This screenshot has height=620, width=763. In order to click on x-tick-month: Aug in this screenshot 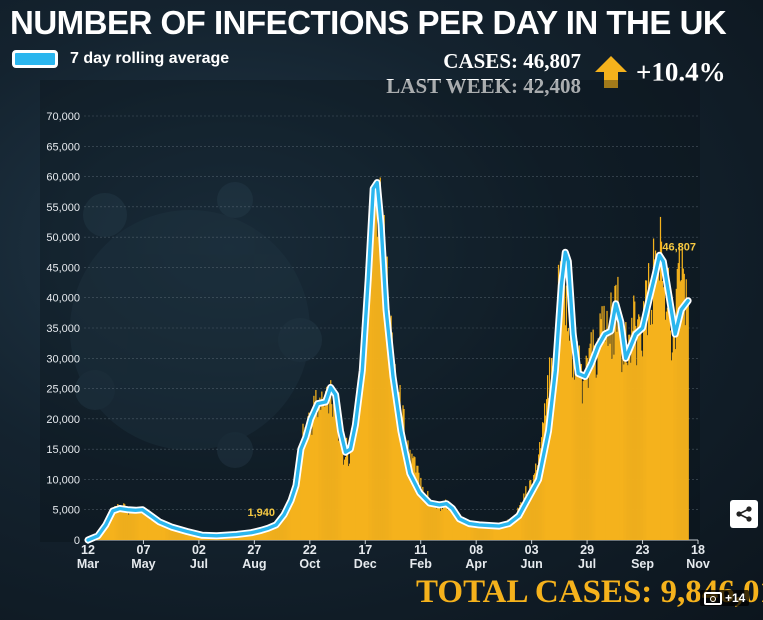, I will do `click(254, 564)`.